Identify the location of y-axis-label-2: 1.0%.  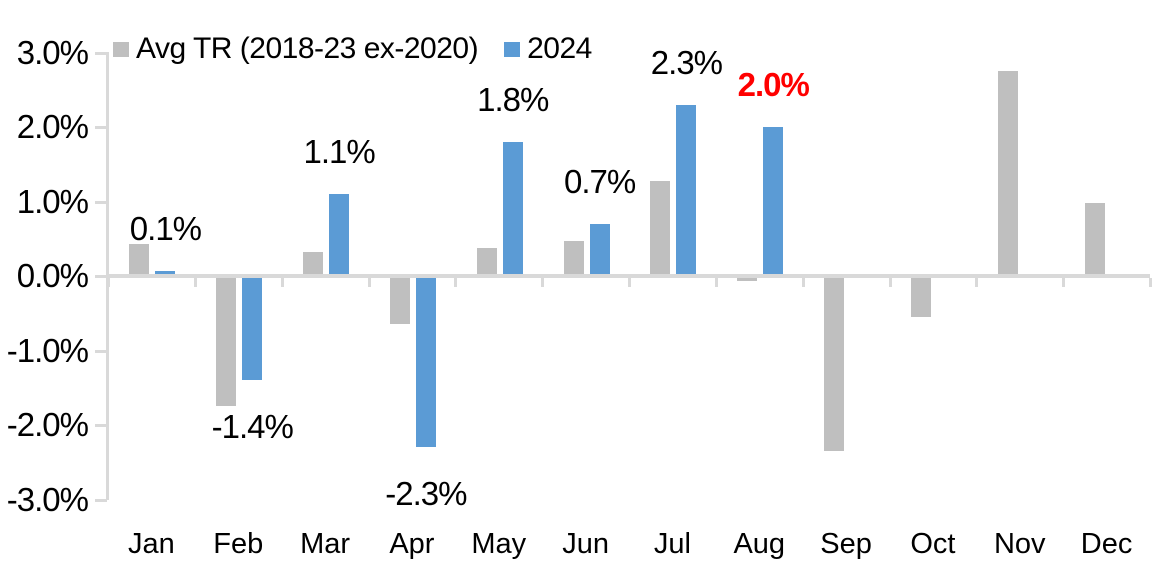
(52, 201).